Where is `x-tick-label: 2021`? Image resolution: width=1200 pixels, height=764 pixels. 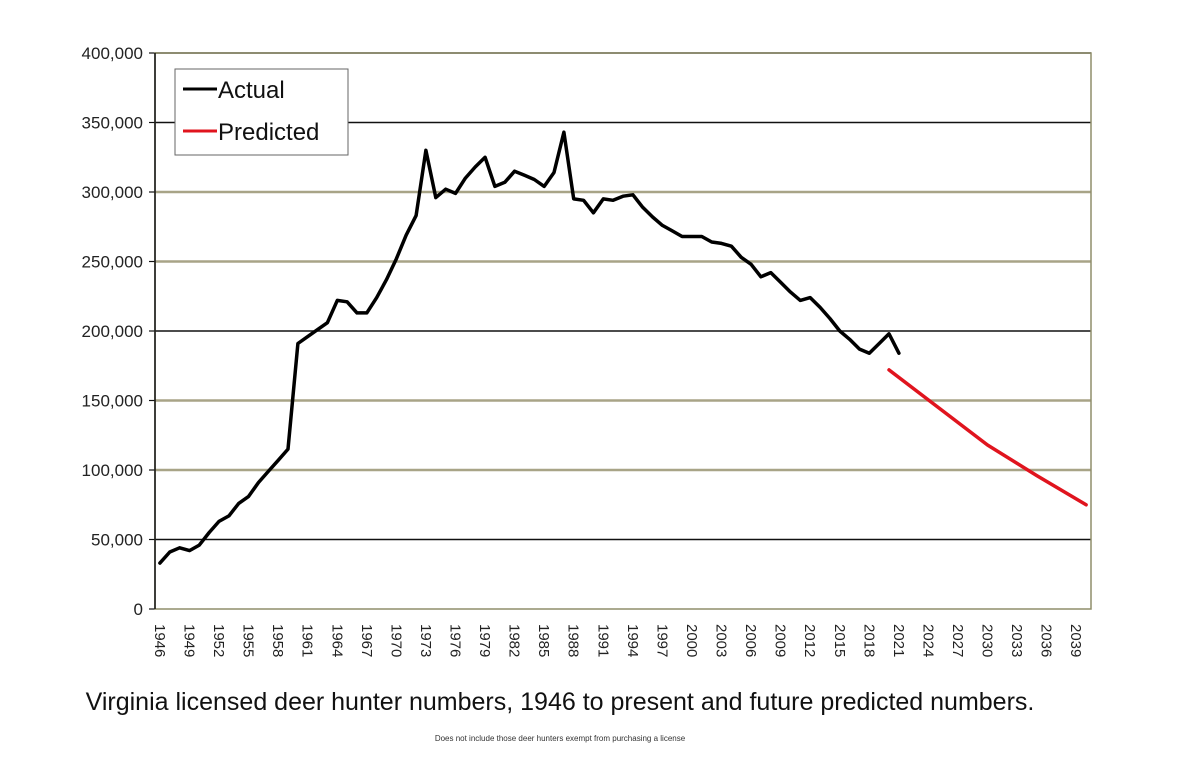
x-tick-label: 2021 is located at coordinates (898, 640).